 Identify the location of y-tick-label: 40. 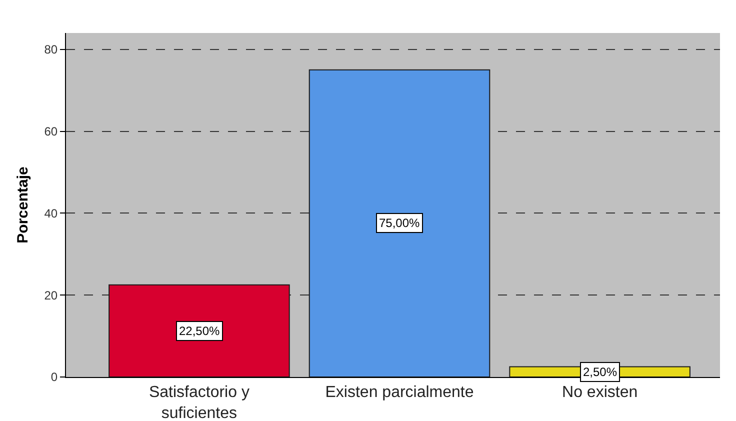
(51, 213).